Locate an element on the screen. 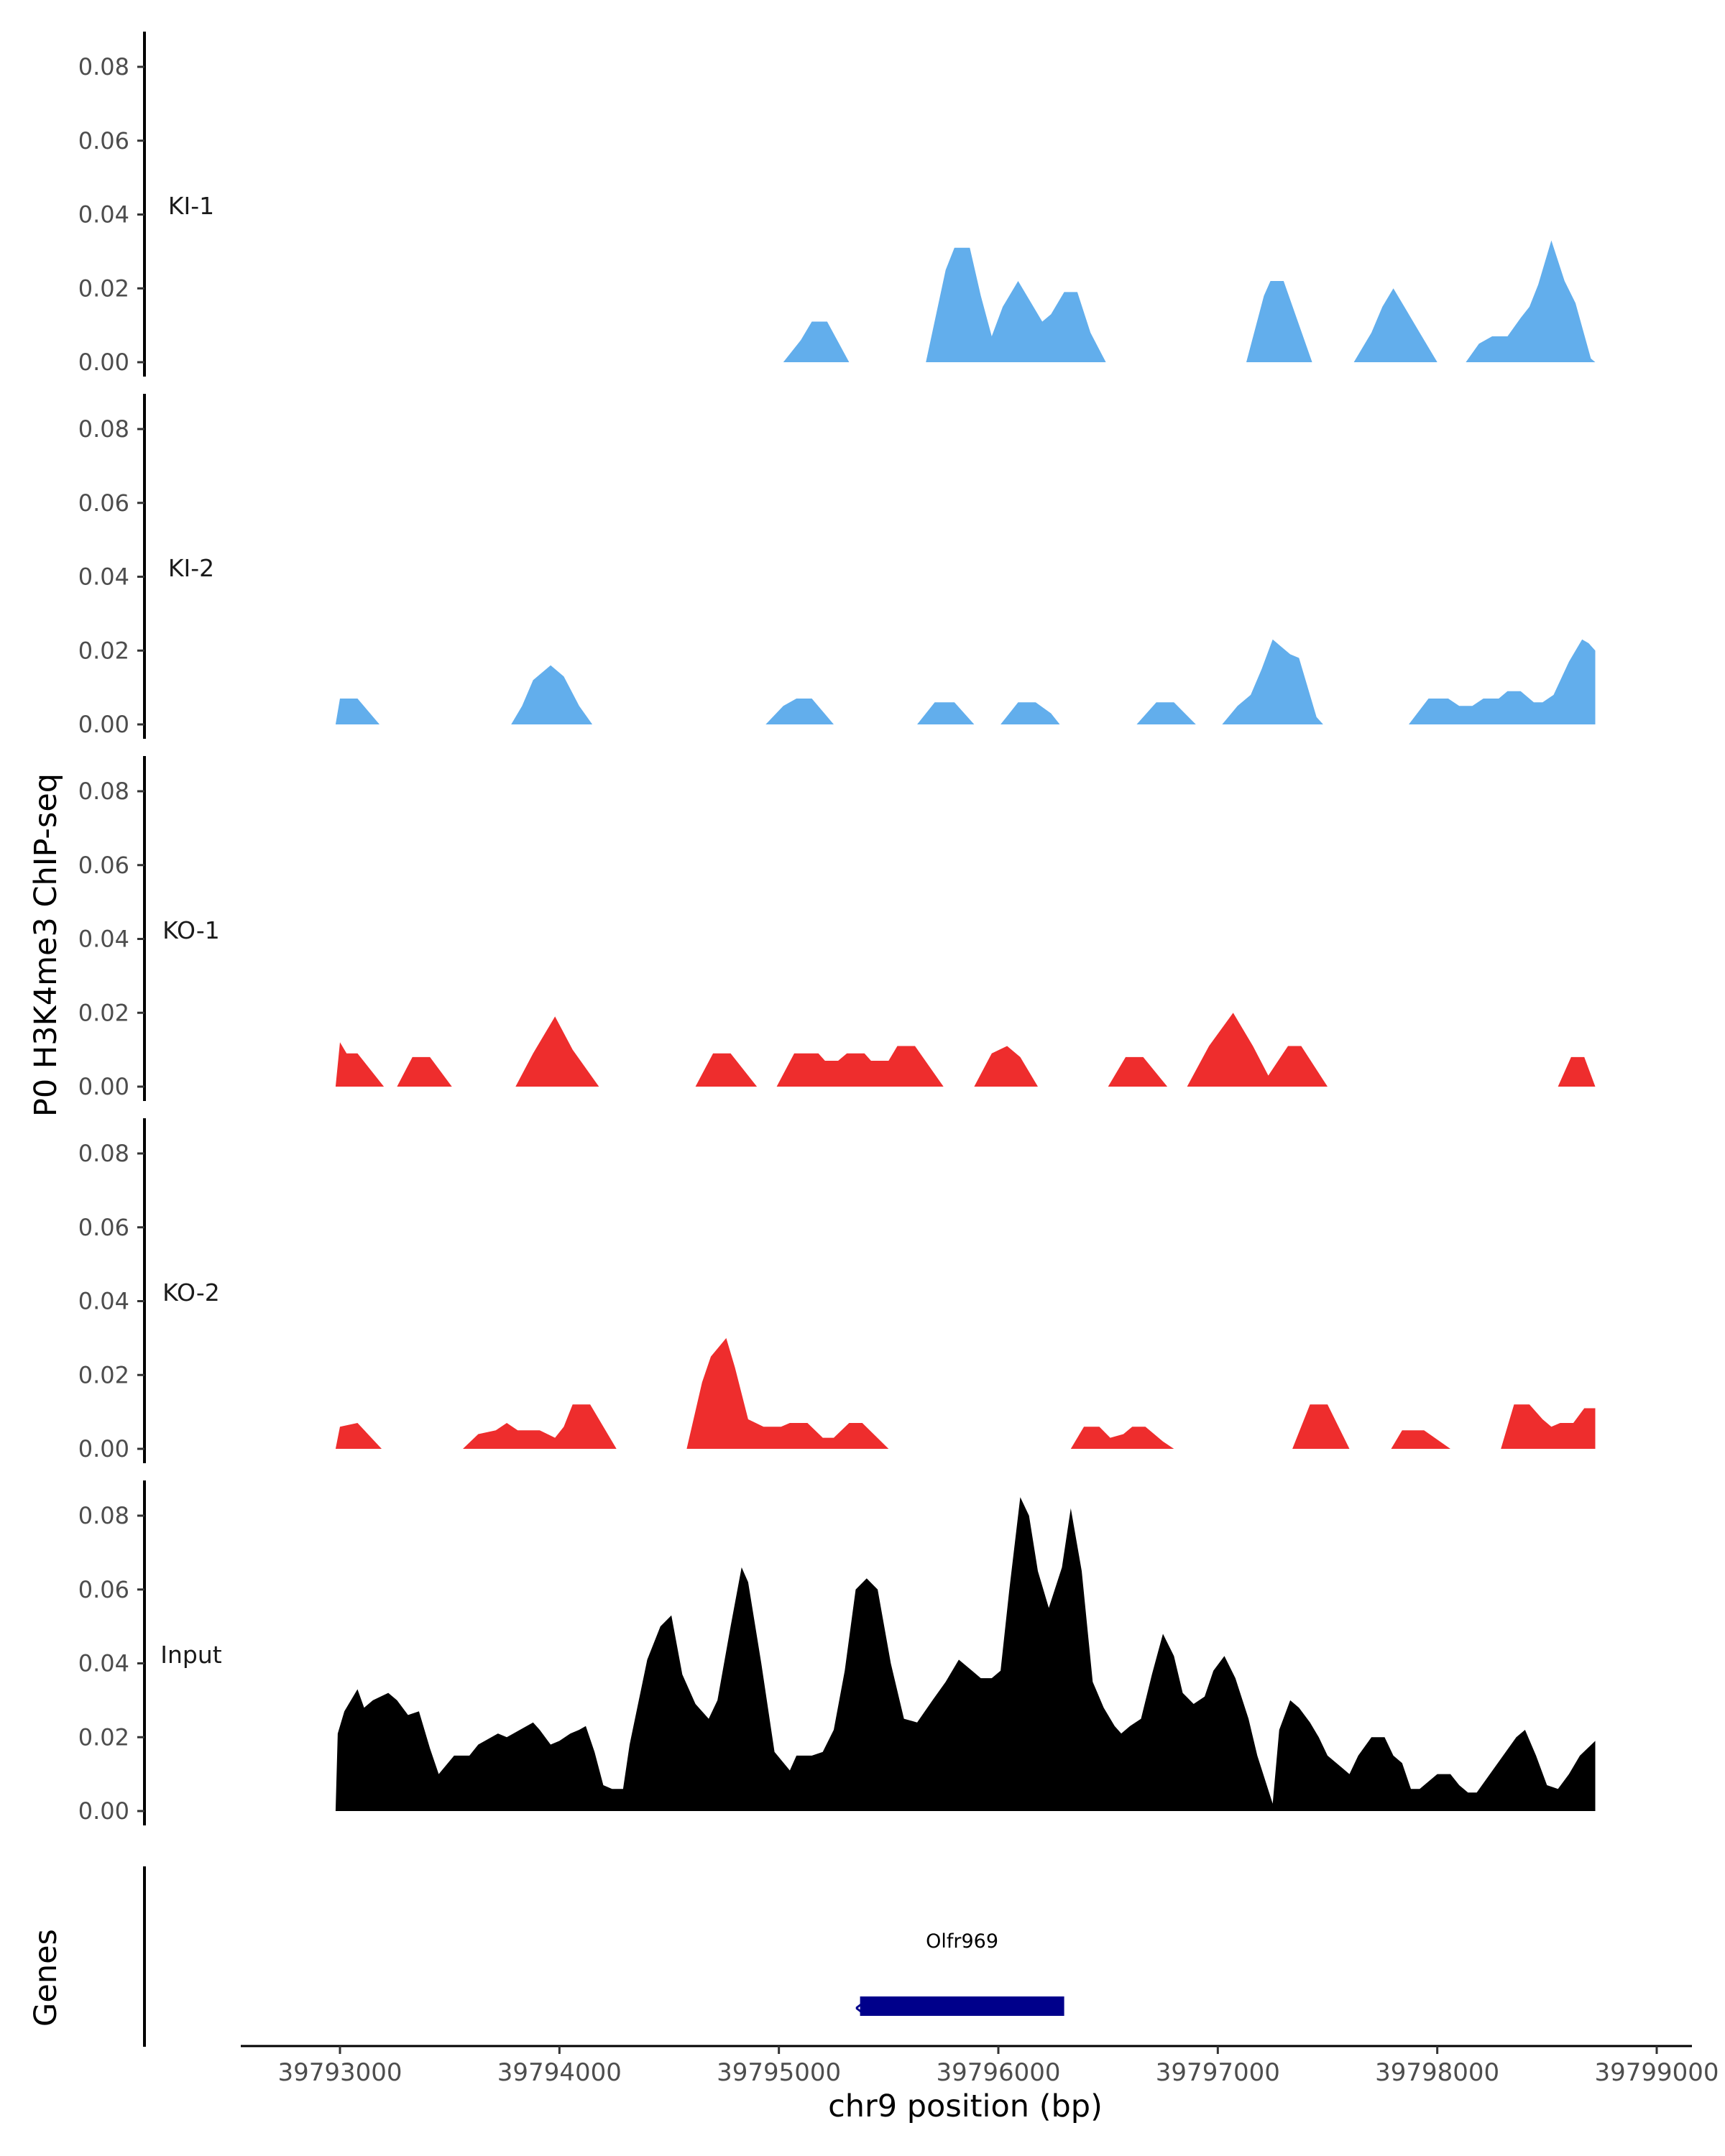  gene-strand-arrow-icon: ‹ is located at coordinates (858, 2007).